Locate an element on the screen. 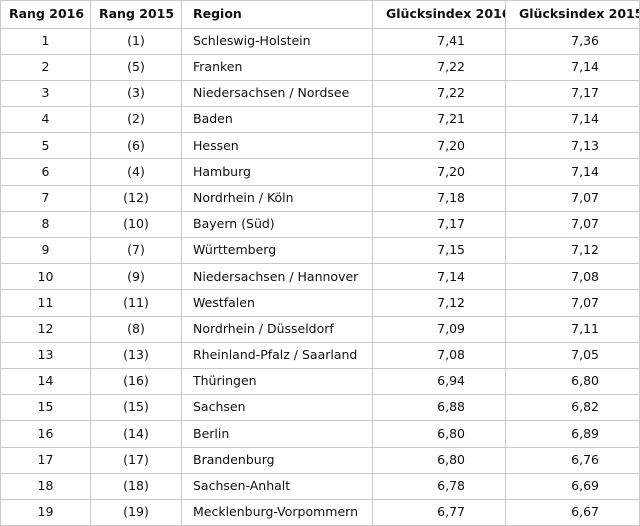 The image size is (640, 526). table-row: 13 (13) Rheinland-Pfalz / Saarland 7,08 7,05 is located at coordinates (320, 355).